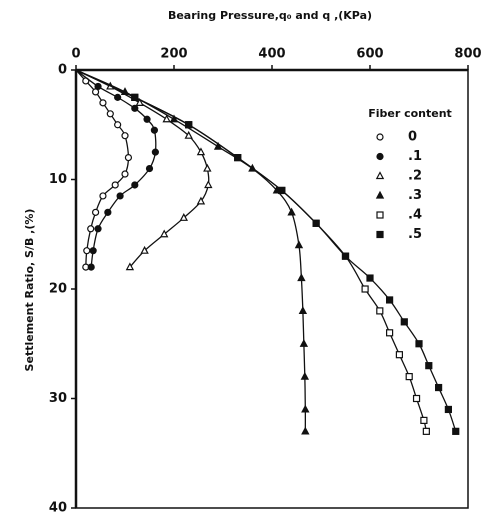 The width and height of the screenshot is (495, 518). Describe the element at coordinates (467, 54) in the screenshot. I see `x-tick-label: 800` at that location.